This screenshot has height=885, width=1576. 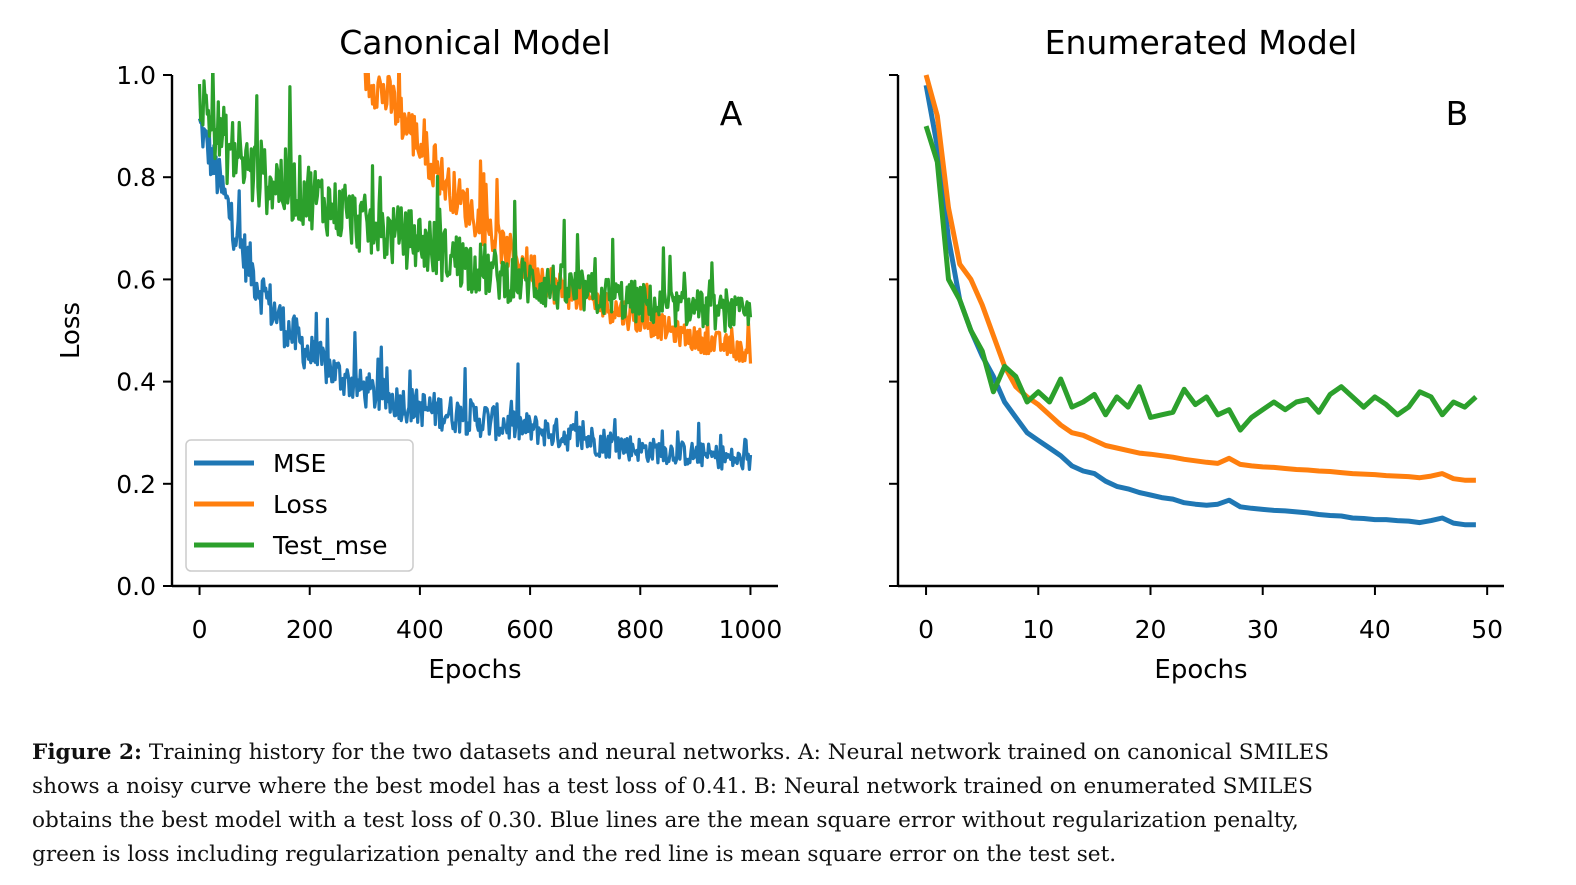 What do you see at coordinates (751, 629) in the screenshot?
I see `x-tick-label: 1000` at bounding box center [751, 629].